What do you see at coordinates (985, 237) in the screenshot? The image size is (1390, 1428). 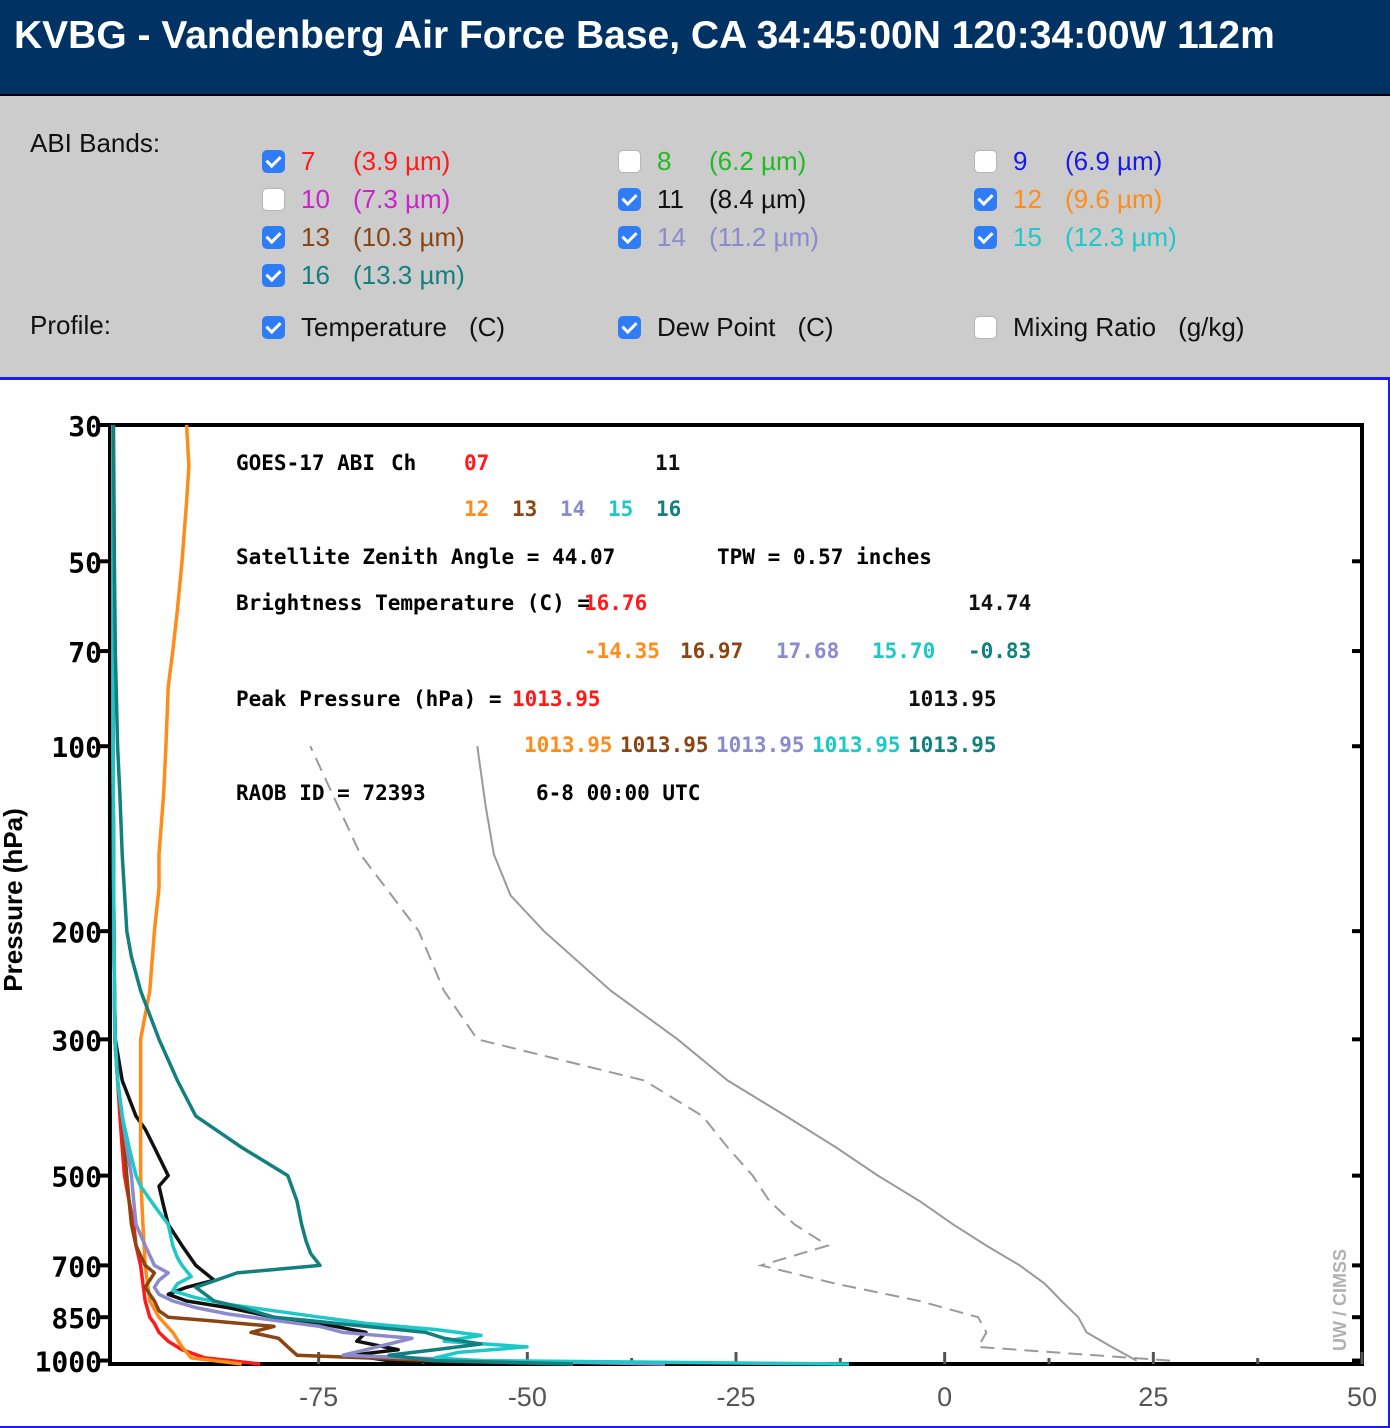 I see `band-15-checkbox` at bounding box center [985, 237].